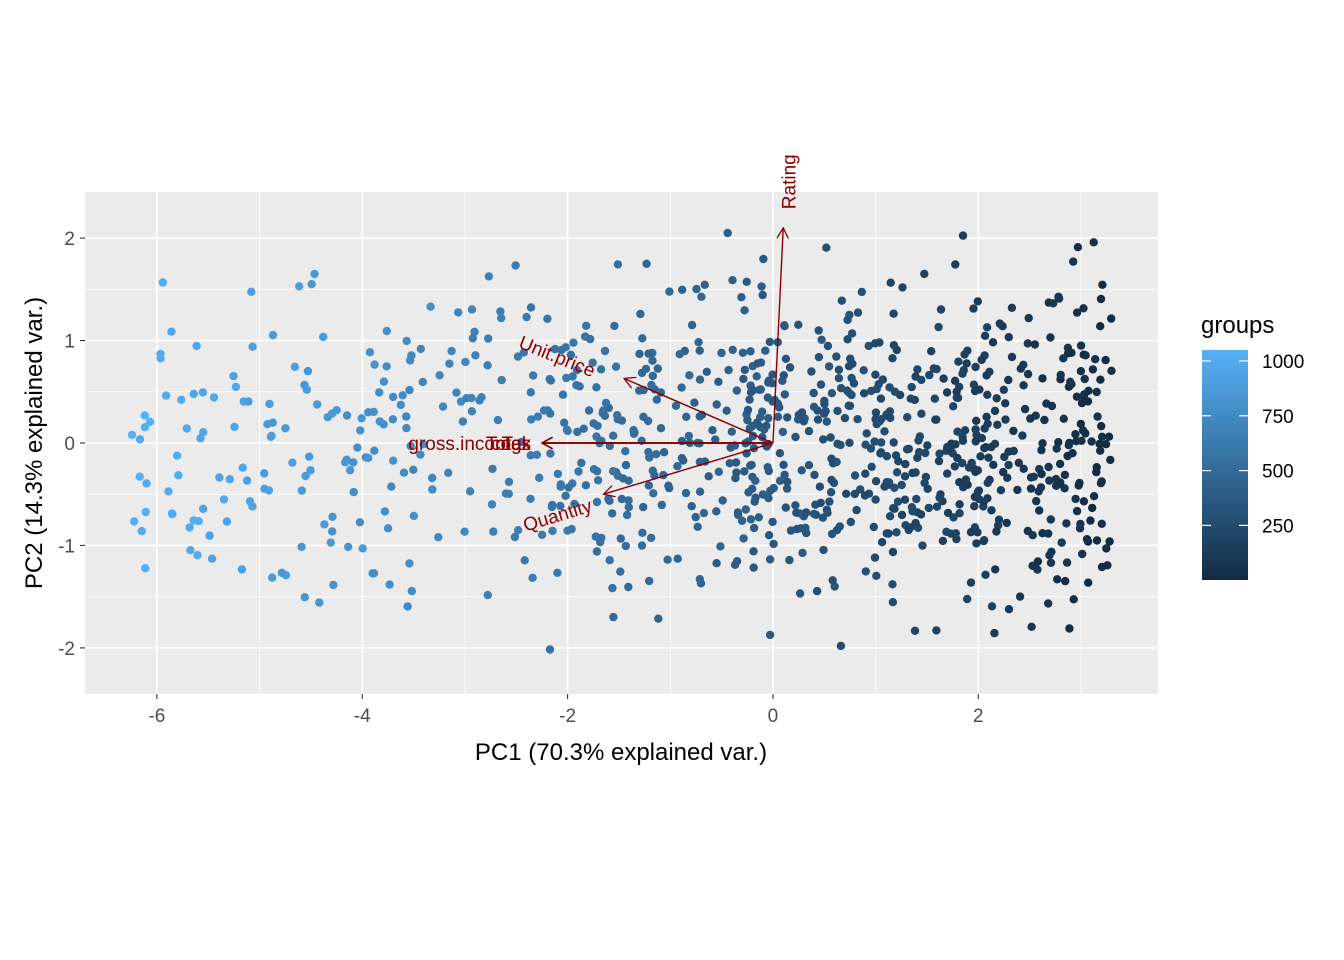 The image size is (1344, 960). What do you see at coordinates (1278, 526) in the screenshot?
I see `legend-label: 250` at bounding box center [1278, 526].